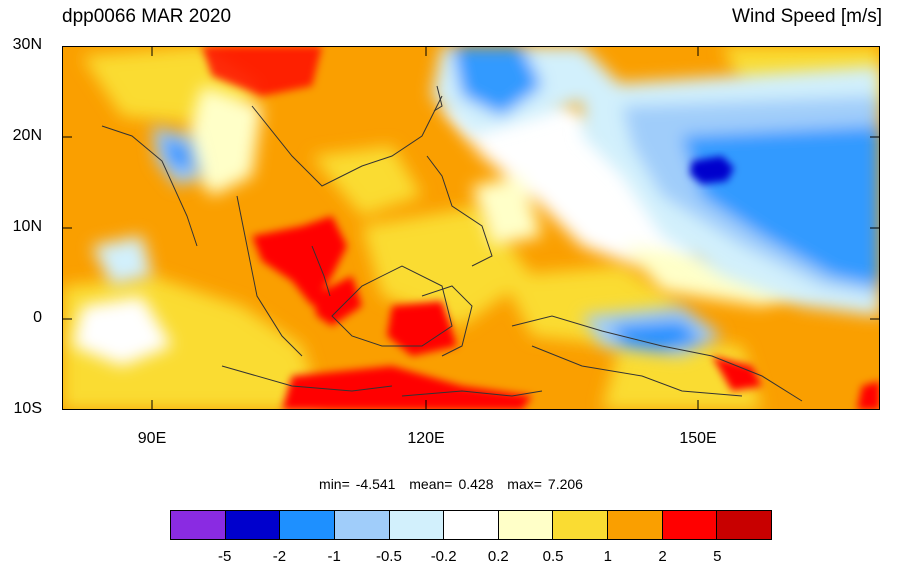  Describe the element at coordinates (279, 556) in the screenshot. I see `colorbar-tick-label: -2` at that location.